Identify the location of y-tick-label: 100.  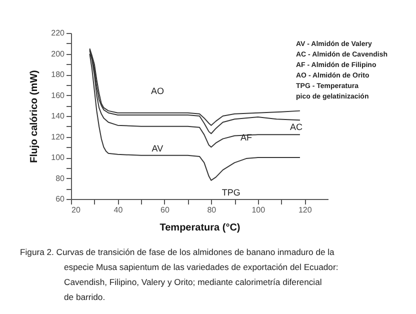
(58, 157).